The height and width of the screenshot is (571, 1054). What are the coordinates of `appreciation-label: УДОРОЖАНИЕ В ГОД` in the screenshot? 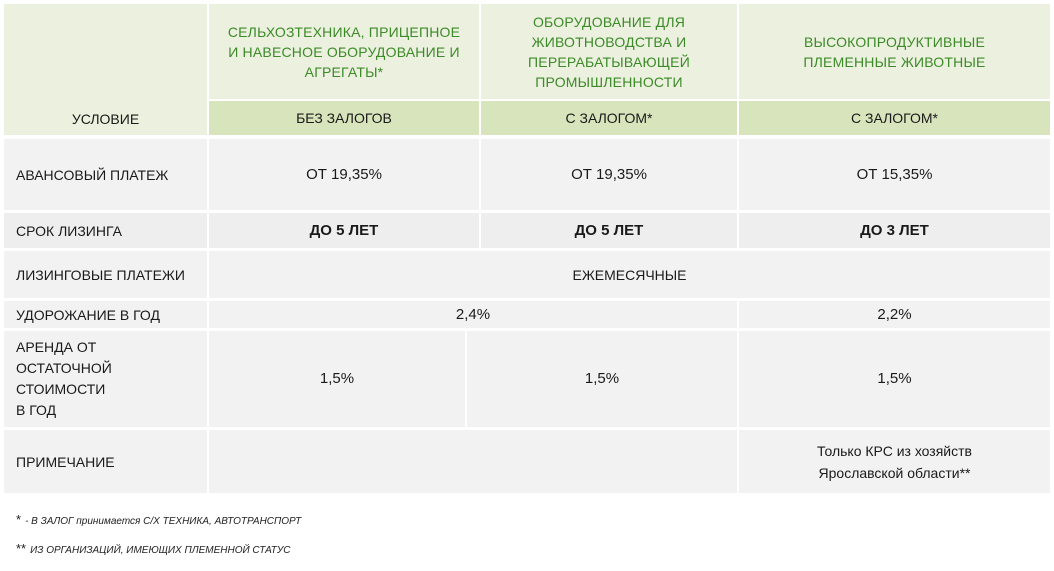 It's located at (88, 314).